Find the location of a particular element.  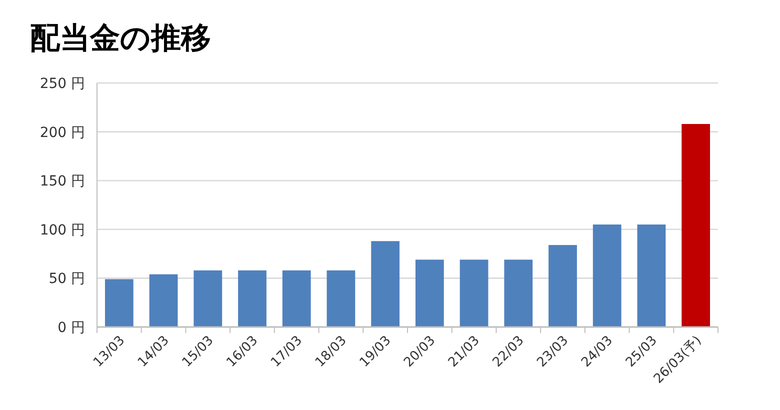

chart-title: 配当金の推移 is located at coordinates (120, 38).